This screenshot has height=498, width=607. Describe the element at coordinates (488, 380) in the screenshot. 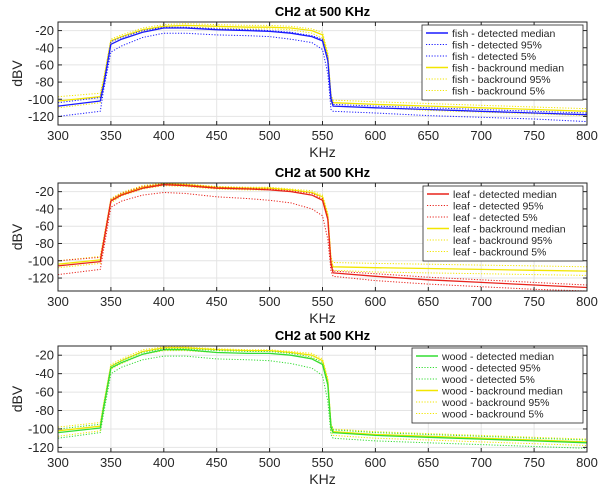

I see `legend-entry: wood - detected 5%` at that location.